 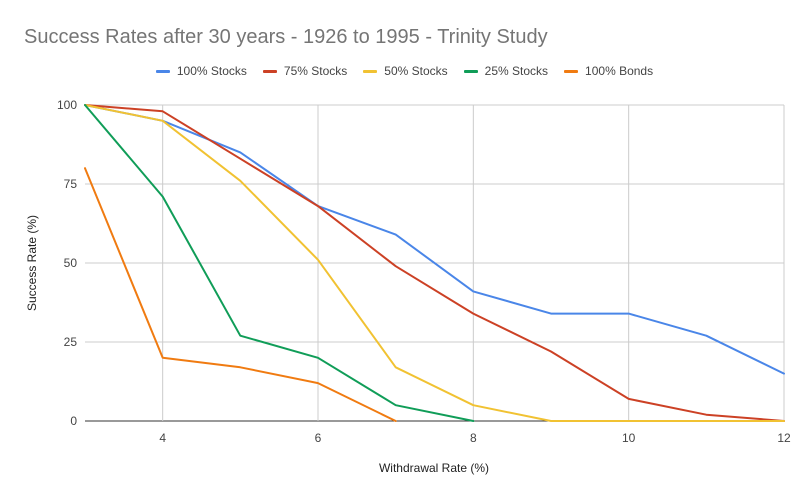 I want to click on y-tick-label: 50, so click(x=71, y=263).